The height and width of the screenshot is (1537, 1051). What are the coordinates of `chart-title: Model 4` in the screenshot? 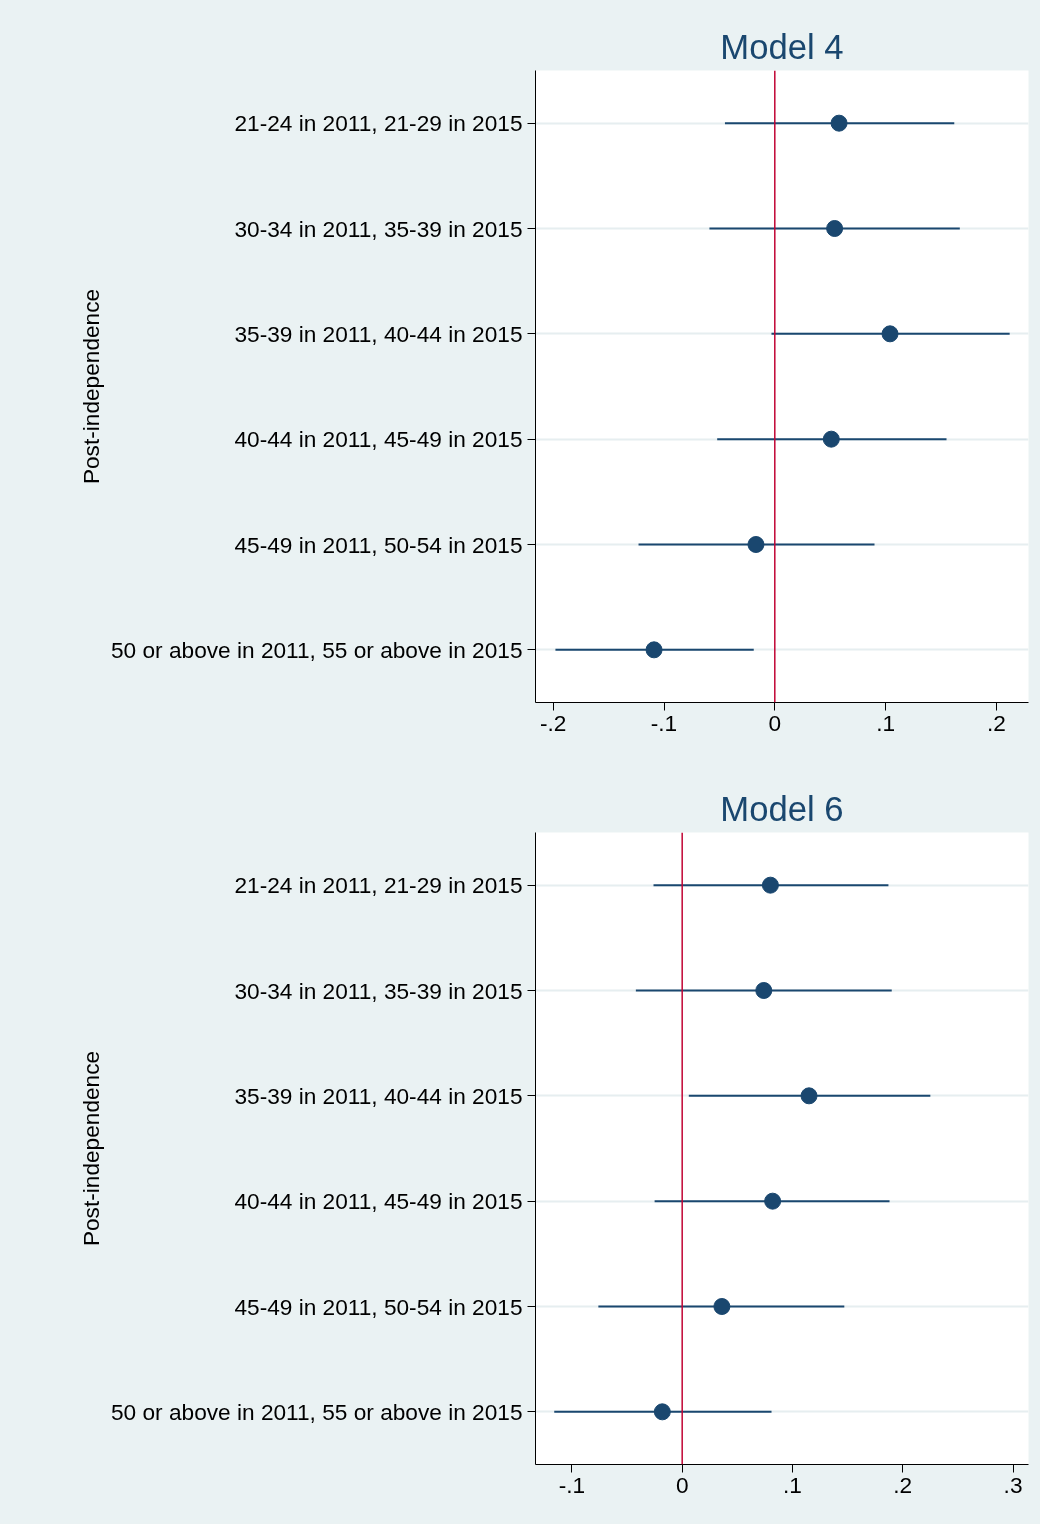 It's located at (782, 46).